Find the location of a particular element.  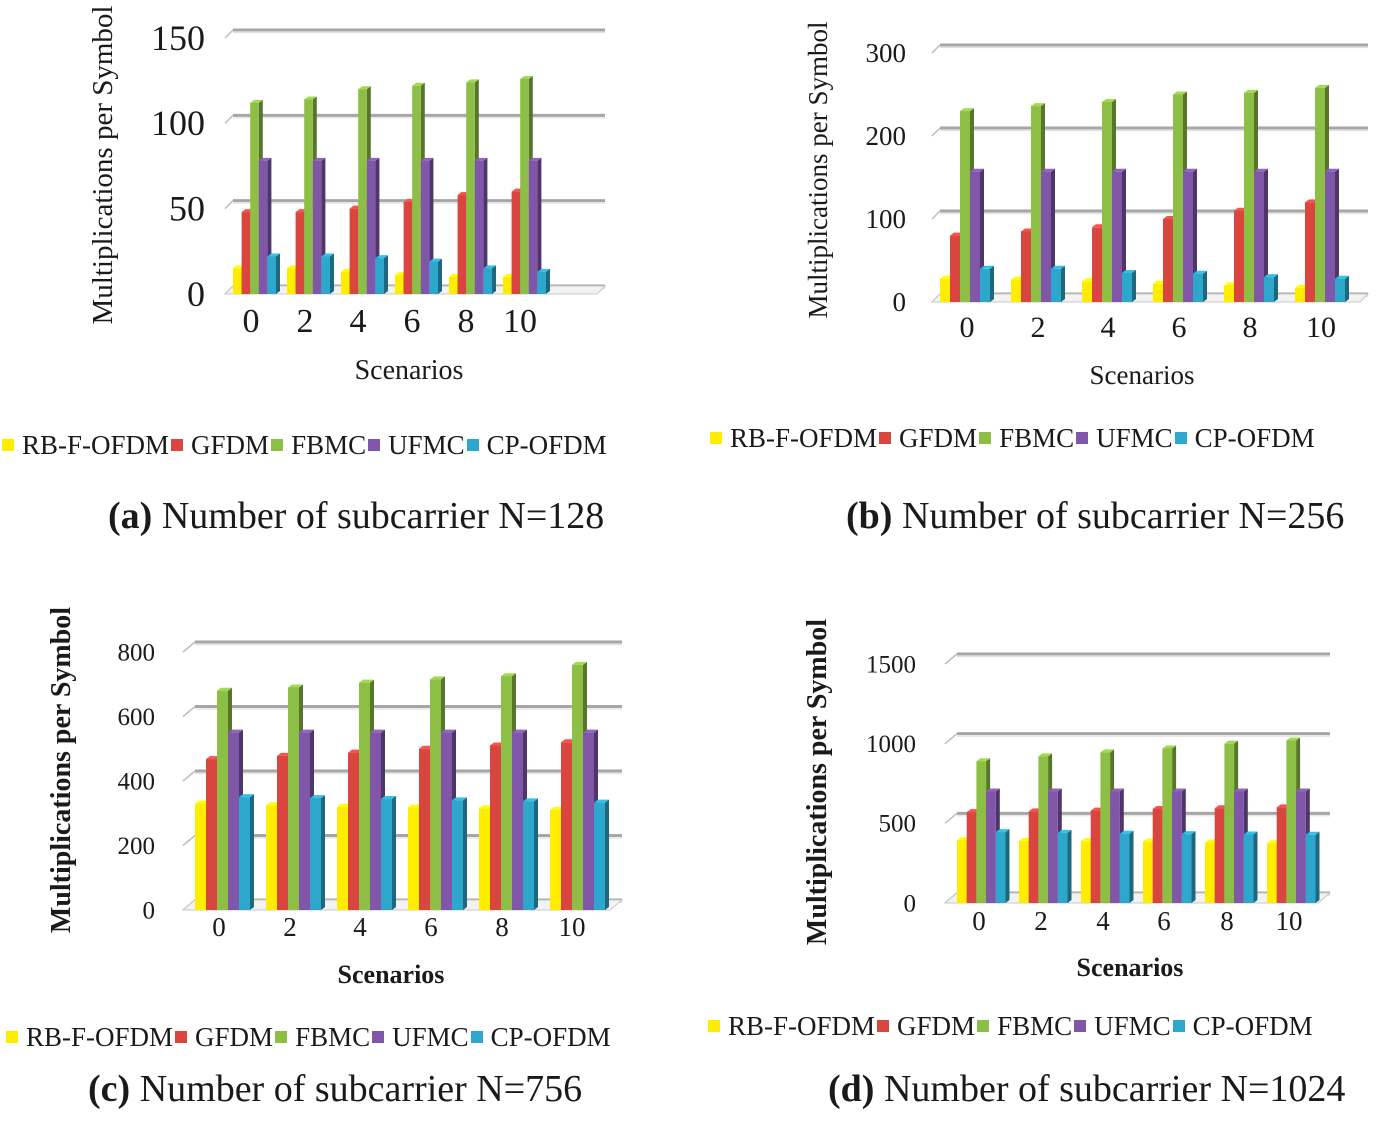

legend-item-gfdm: GFDM is located at coordinates (221, 445).